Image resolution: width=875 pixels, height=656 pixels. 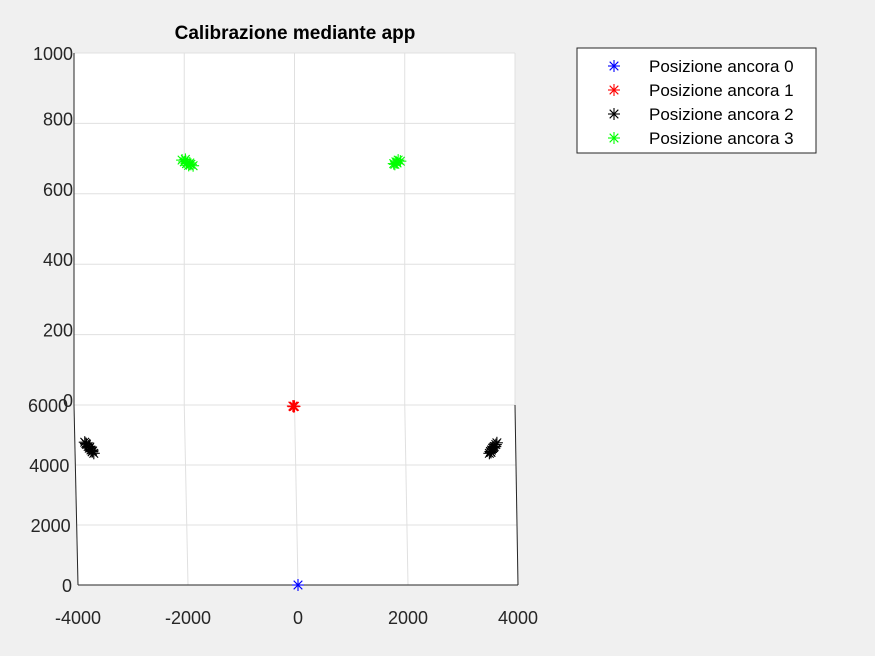 I want to click on y-tick-label: 4000, so click(x=49, y=466).